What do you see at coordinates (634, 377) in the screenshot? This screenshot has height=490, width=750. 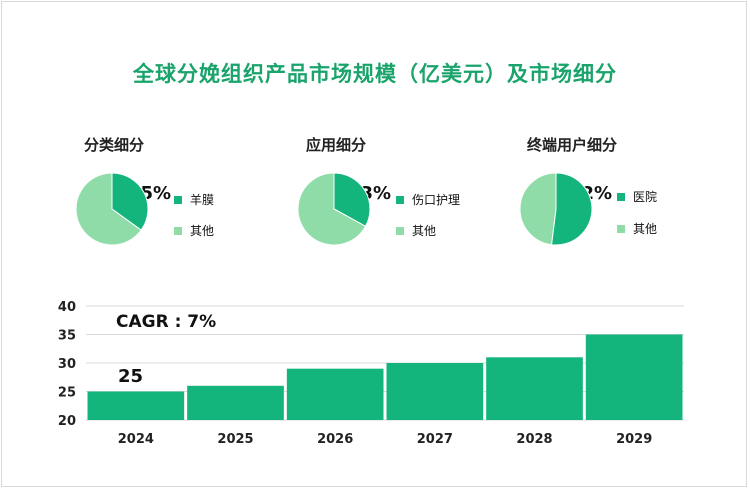 I see `bar-2029` at bounding box center [634, 377].